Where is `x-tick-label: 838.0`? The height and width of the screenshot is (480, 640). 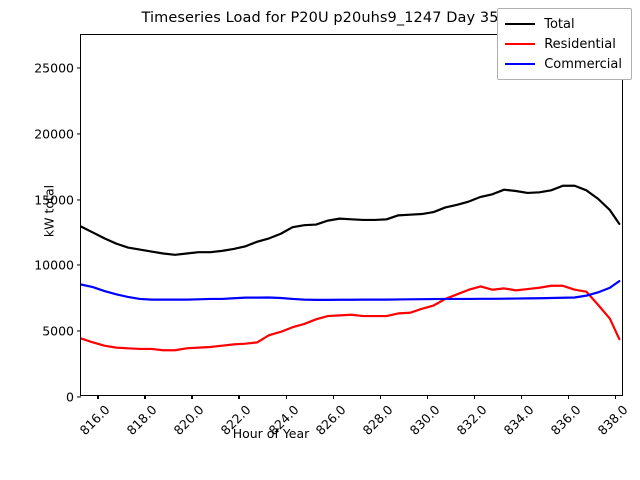
x-tick-label: 838.0 is located at coordinates (612, 420).